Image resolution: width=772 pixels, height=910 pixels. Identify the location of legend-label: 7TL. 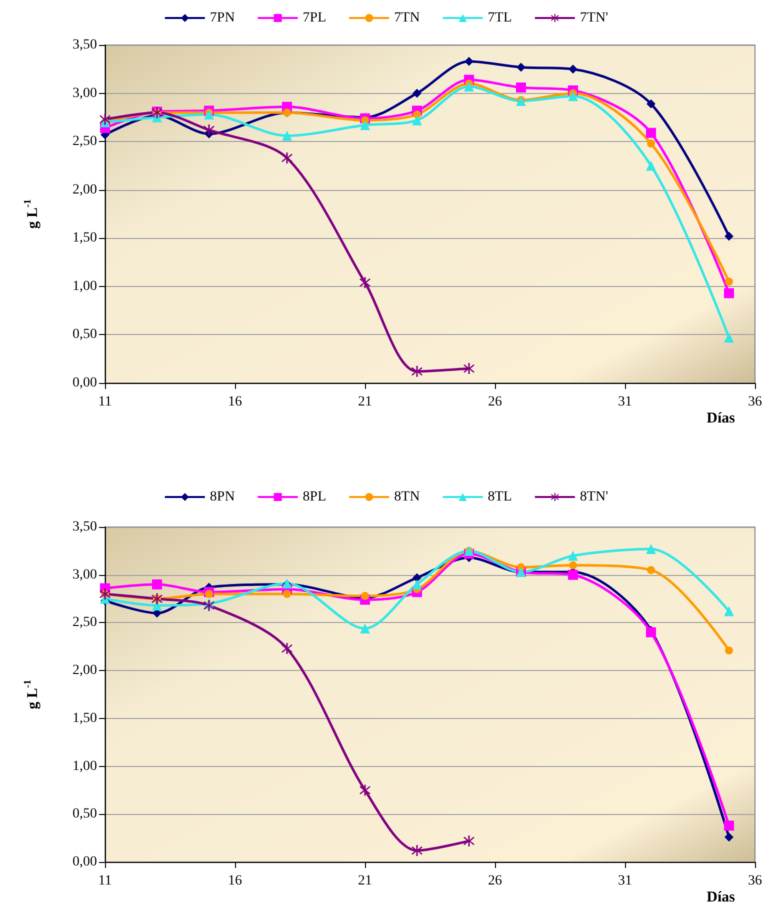
(500, 18).